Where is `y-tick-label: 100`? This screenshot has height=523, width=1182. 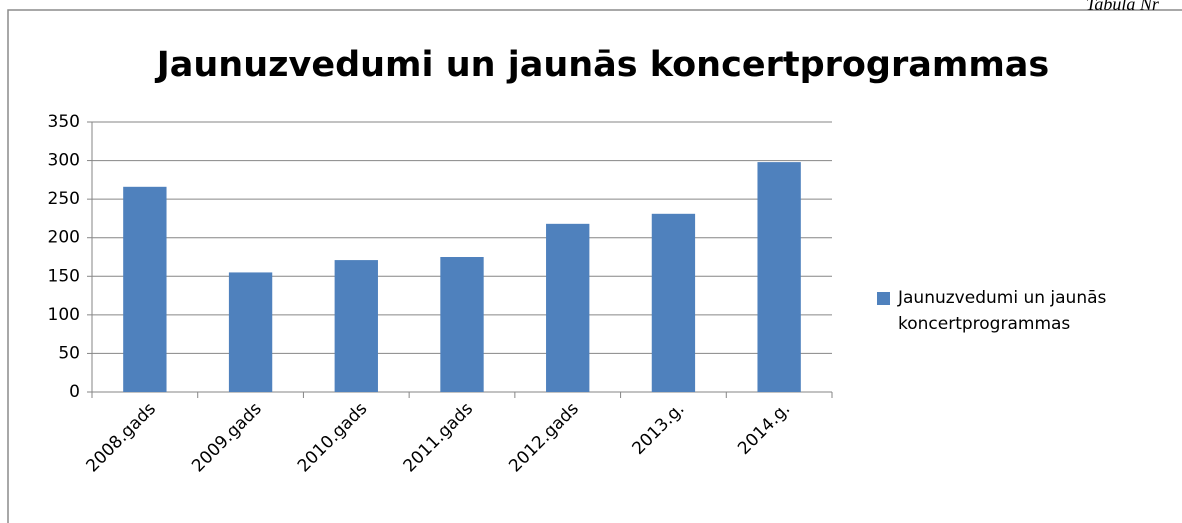
y-tick-label: 100 is located at coordinates (64, 315).